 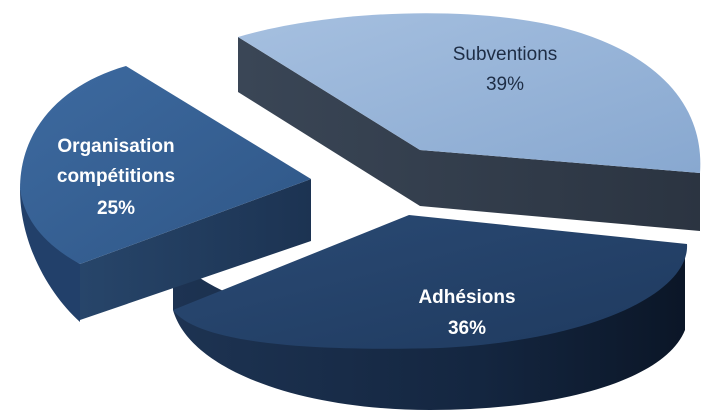 I want to click on label-adhesions-percent: 36%, so click(x=467, y=328).